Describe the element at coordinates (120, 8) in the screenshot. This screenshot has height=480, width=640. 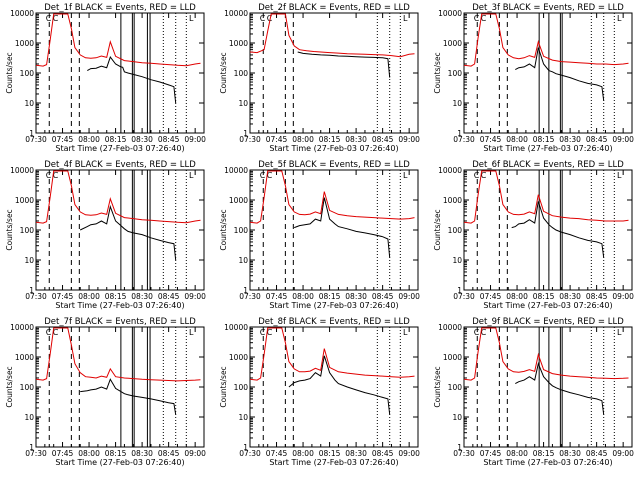
I see `panel-title: Det_1f BLACK = Events, RED = LLD` at that location.